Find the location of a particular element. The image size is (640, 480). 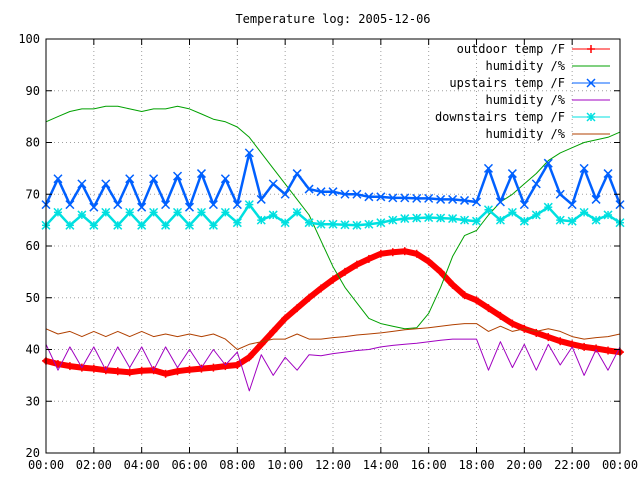

x-tick-label: 16:00 is located at coordinates (429, 465).